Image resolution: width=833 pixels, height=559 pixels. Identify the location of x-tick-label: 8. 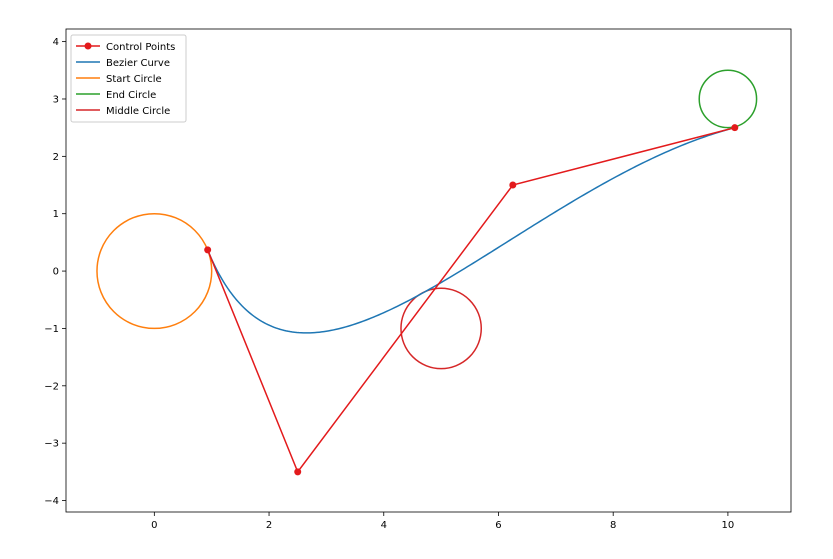
(613, 525).